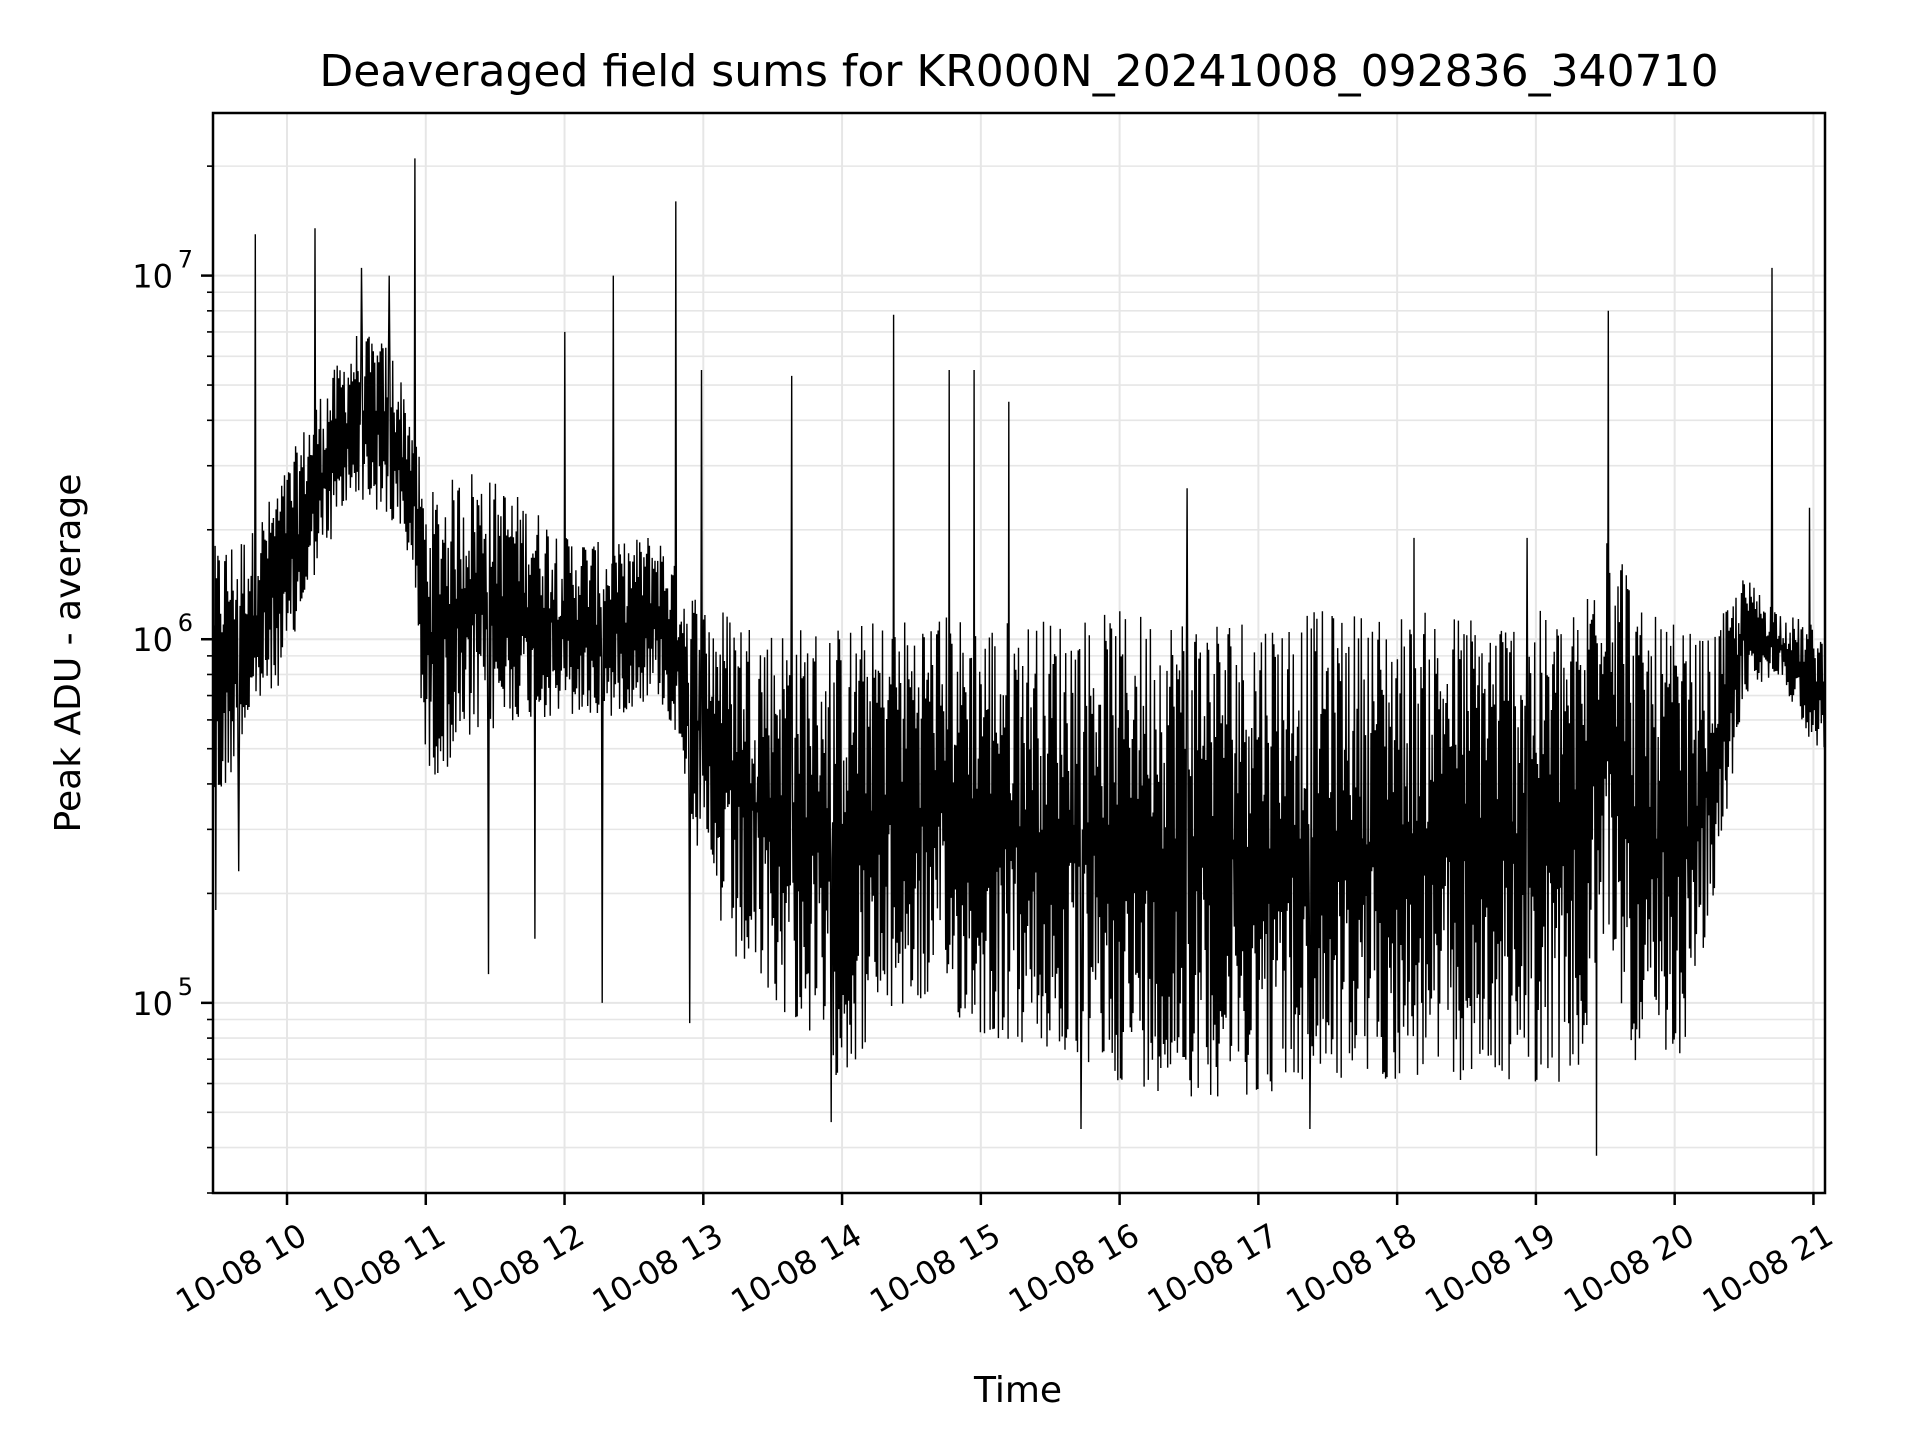 The width and height of the screenshot is (1920, 1440). Describe the element at coordinates (1490, 1268) in the screenshot. I see `x-tick-label: 10-08 19` at that location.